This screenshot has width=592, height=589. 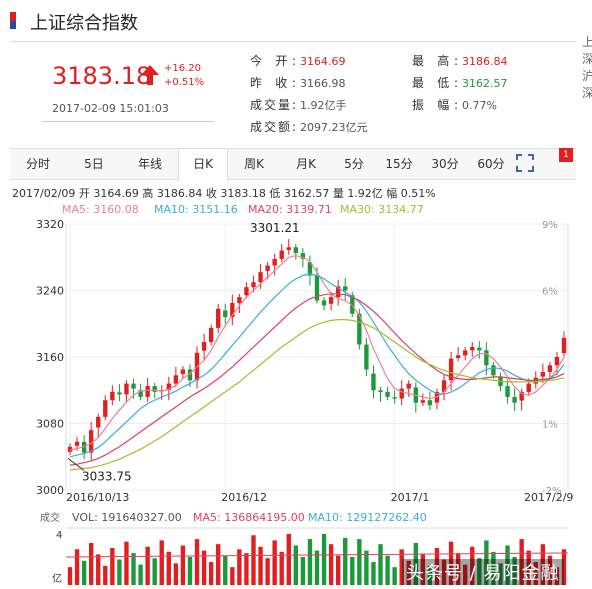 I want to click on stat-open-label: 今 开:, so click(x=273, y=61).